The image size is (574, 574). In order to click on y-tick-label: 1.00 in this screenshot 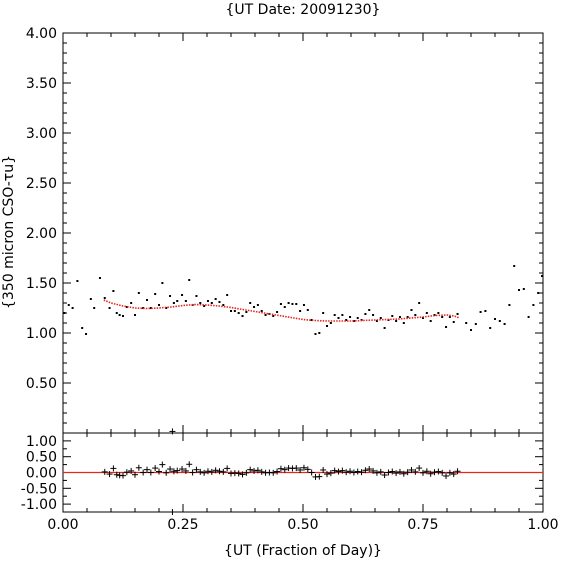, I will do `click(41, 442)`.